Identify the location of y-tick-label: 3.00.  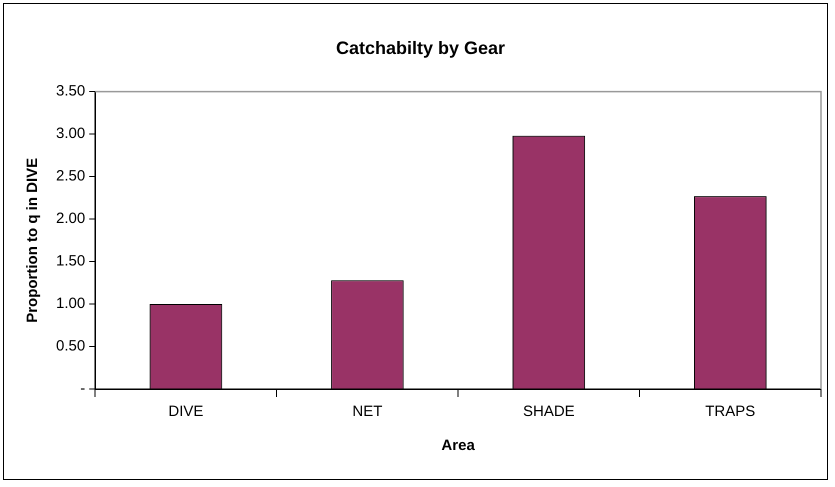
(71, 133).